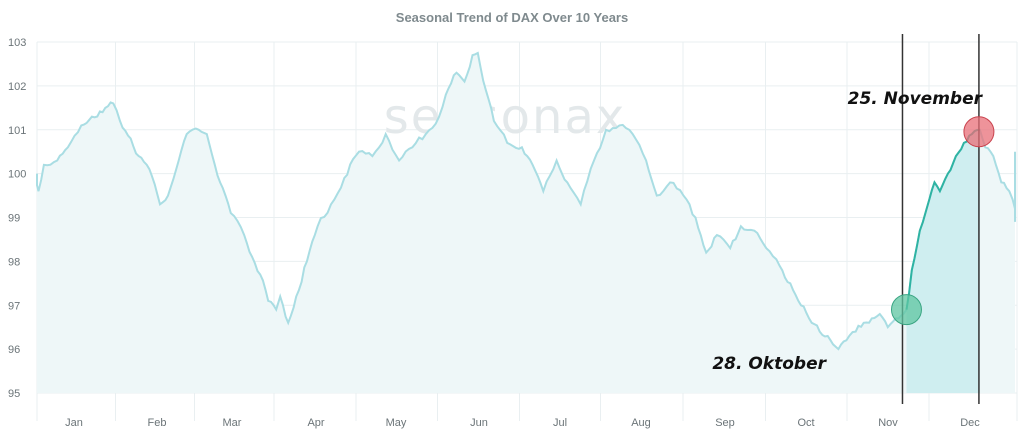 The image size is (1024, 441). What do you see at coordinates (14, 262) in the screenshot?
I see `y-tick-label: 98` at bounding box center [14, 262].